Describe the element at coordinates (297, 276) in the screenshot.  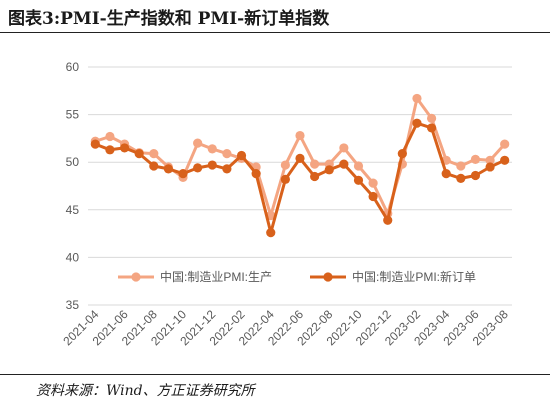
I see `legend: 中国:制造业PMI:生产 中国:制造业PMI:新订单` at that location.